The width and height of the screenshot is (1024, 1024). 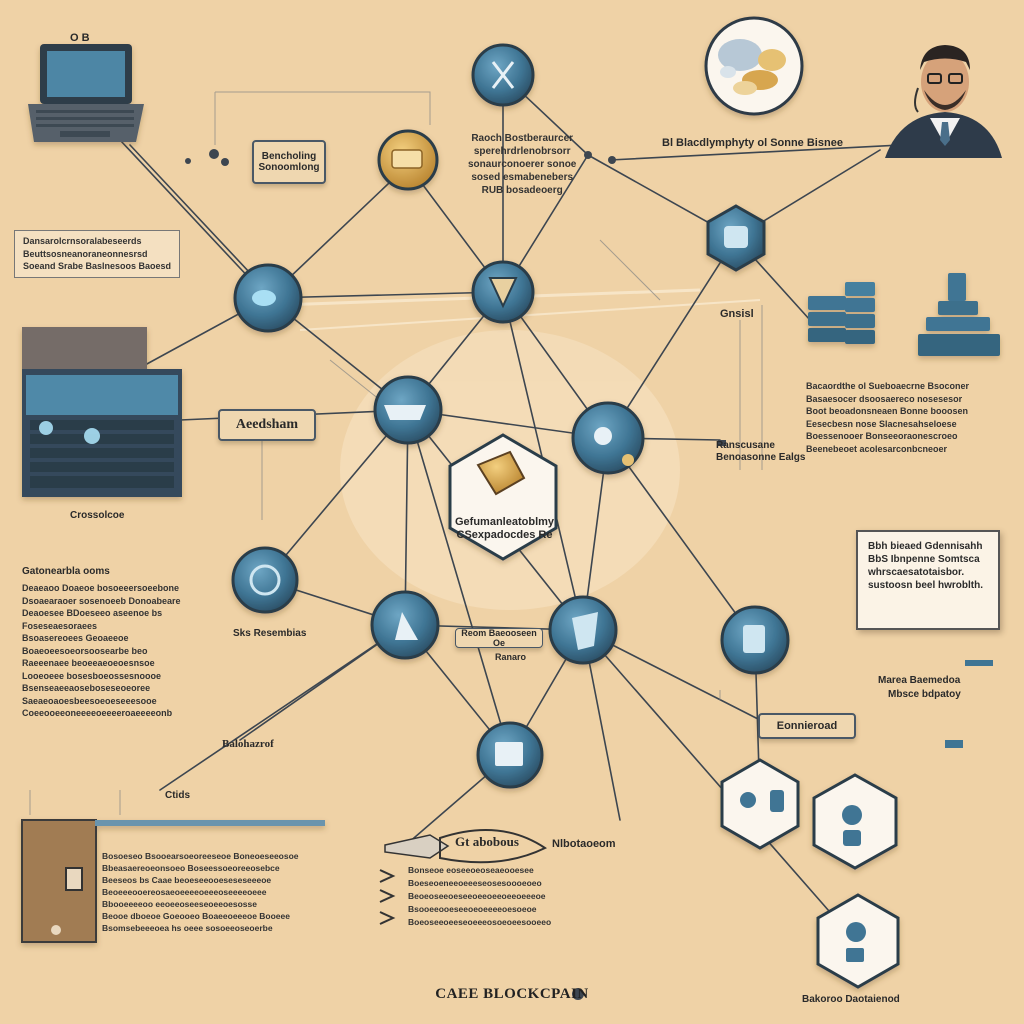 I want to click on label-gt-abobous: Gt abobous, so click(x=487, y=841).